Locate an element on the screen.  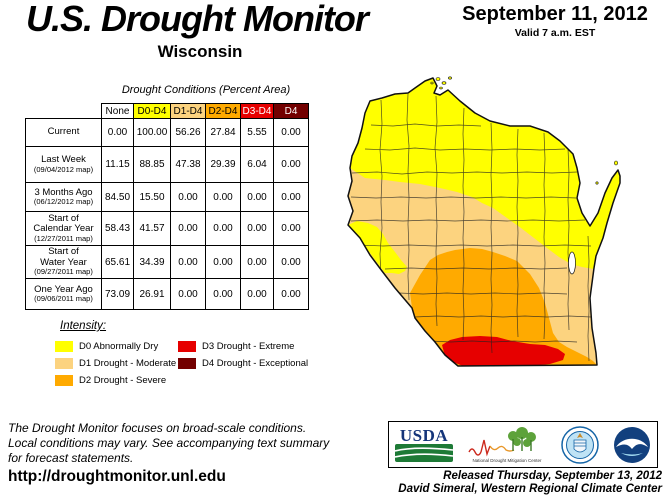
cell-value: 100.00 is located at coordinates (152, 132).